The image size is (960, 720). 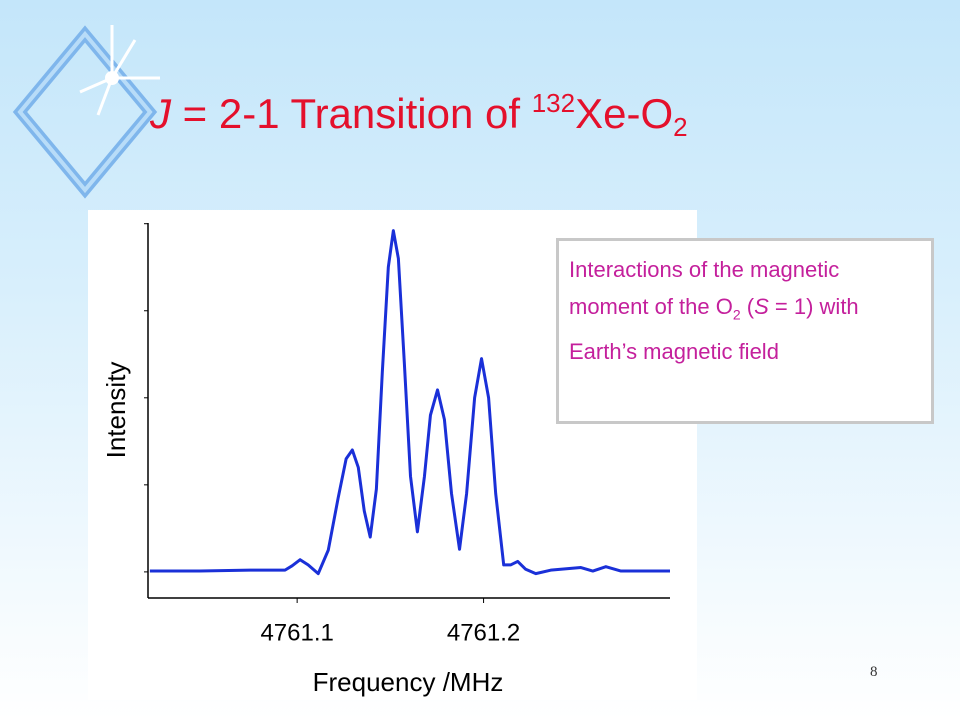 What do you see at coordinates (86, 112) in the screenshot?
I see `logo` at bounding box center [86, 112].